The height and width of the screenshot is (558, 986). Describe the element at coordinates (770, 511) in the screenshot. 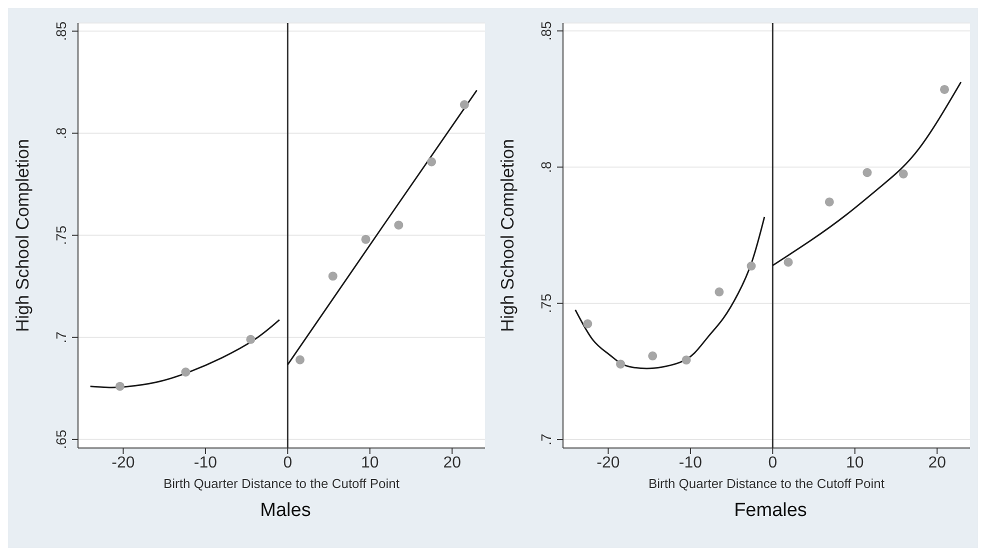

I see `text: Females` at that location.